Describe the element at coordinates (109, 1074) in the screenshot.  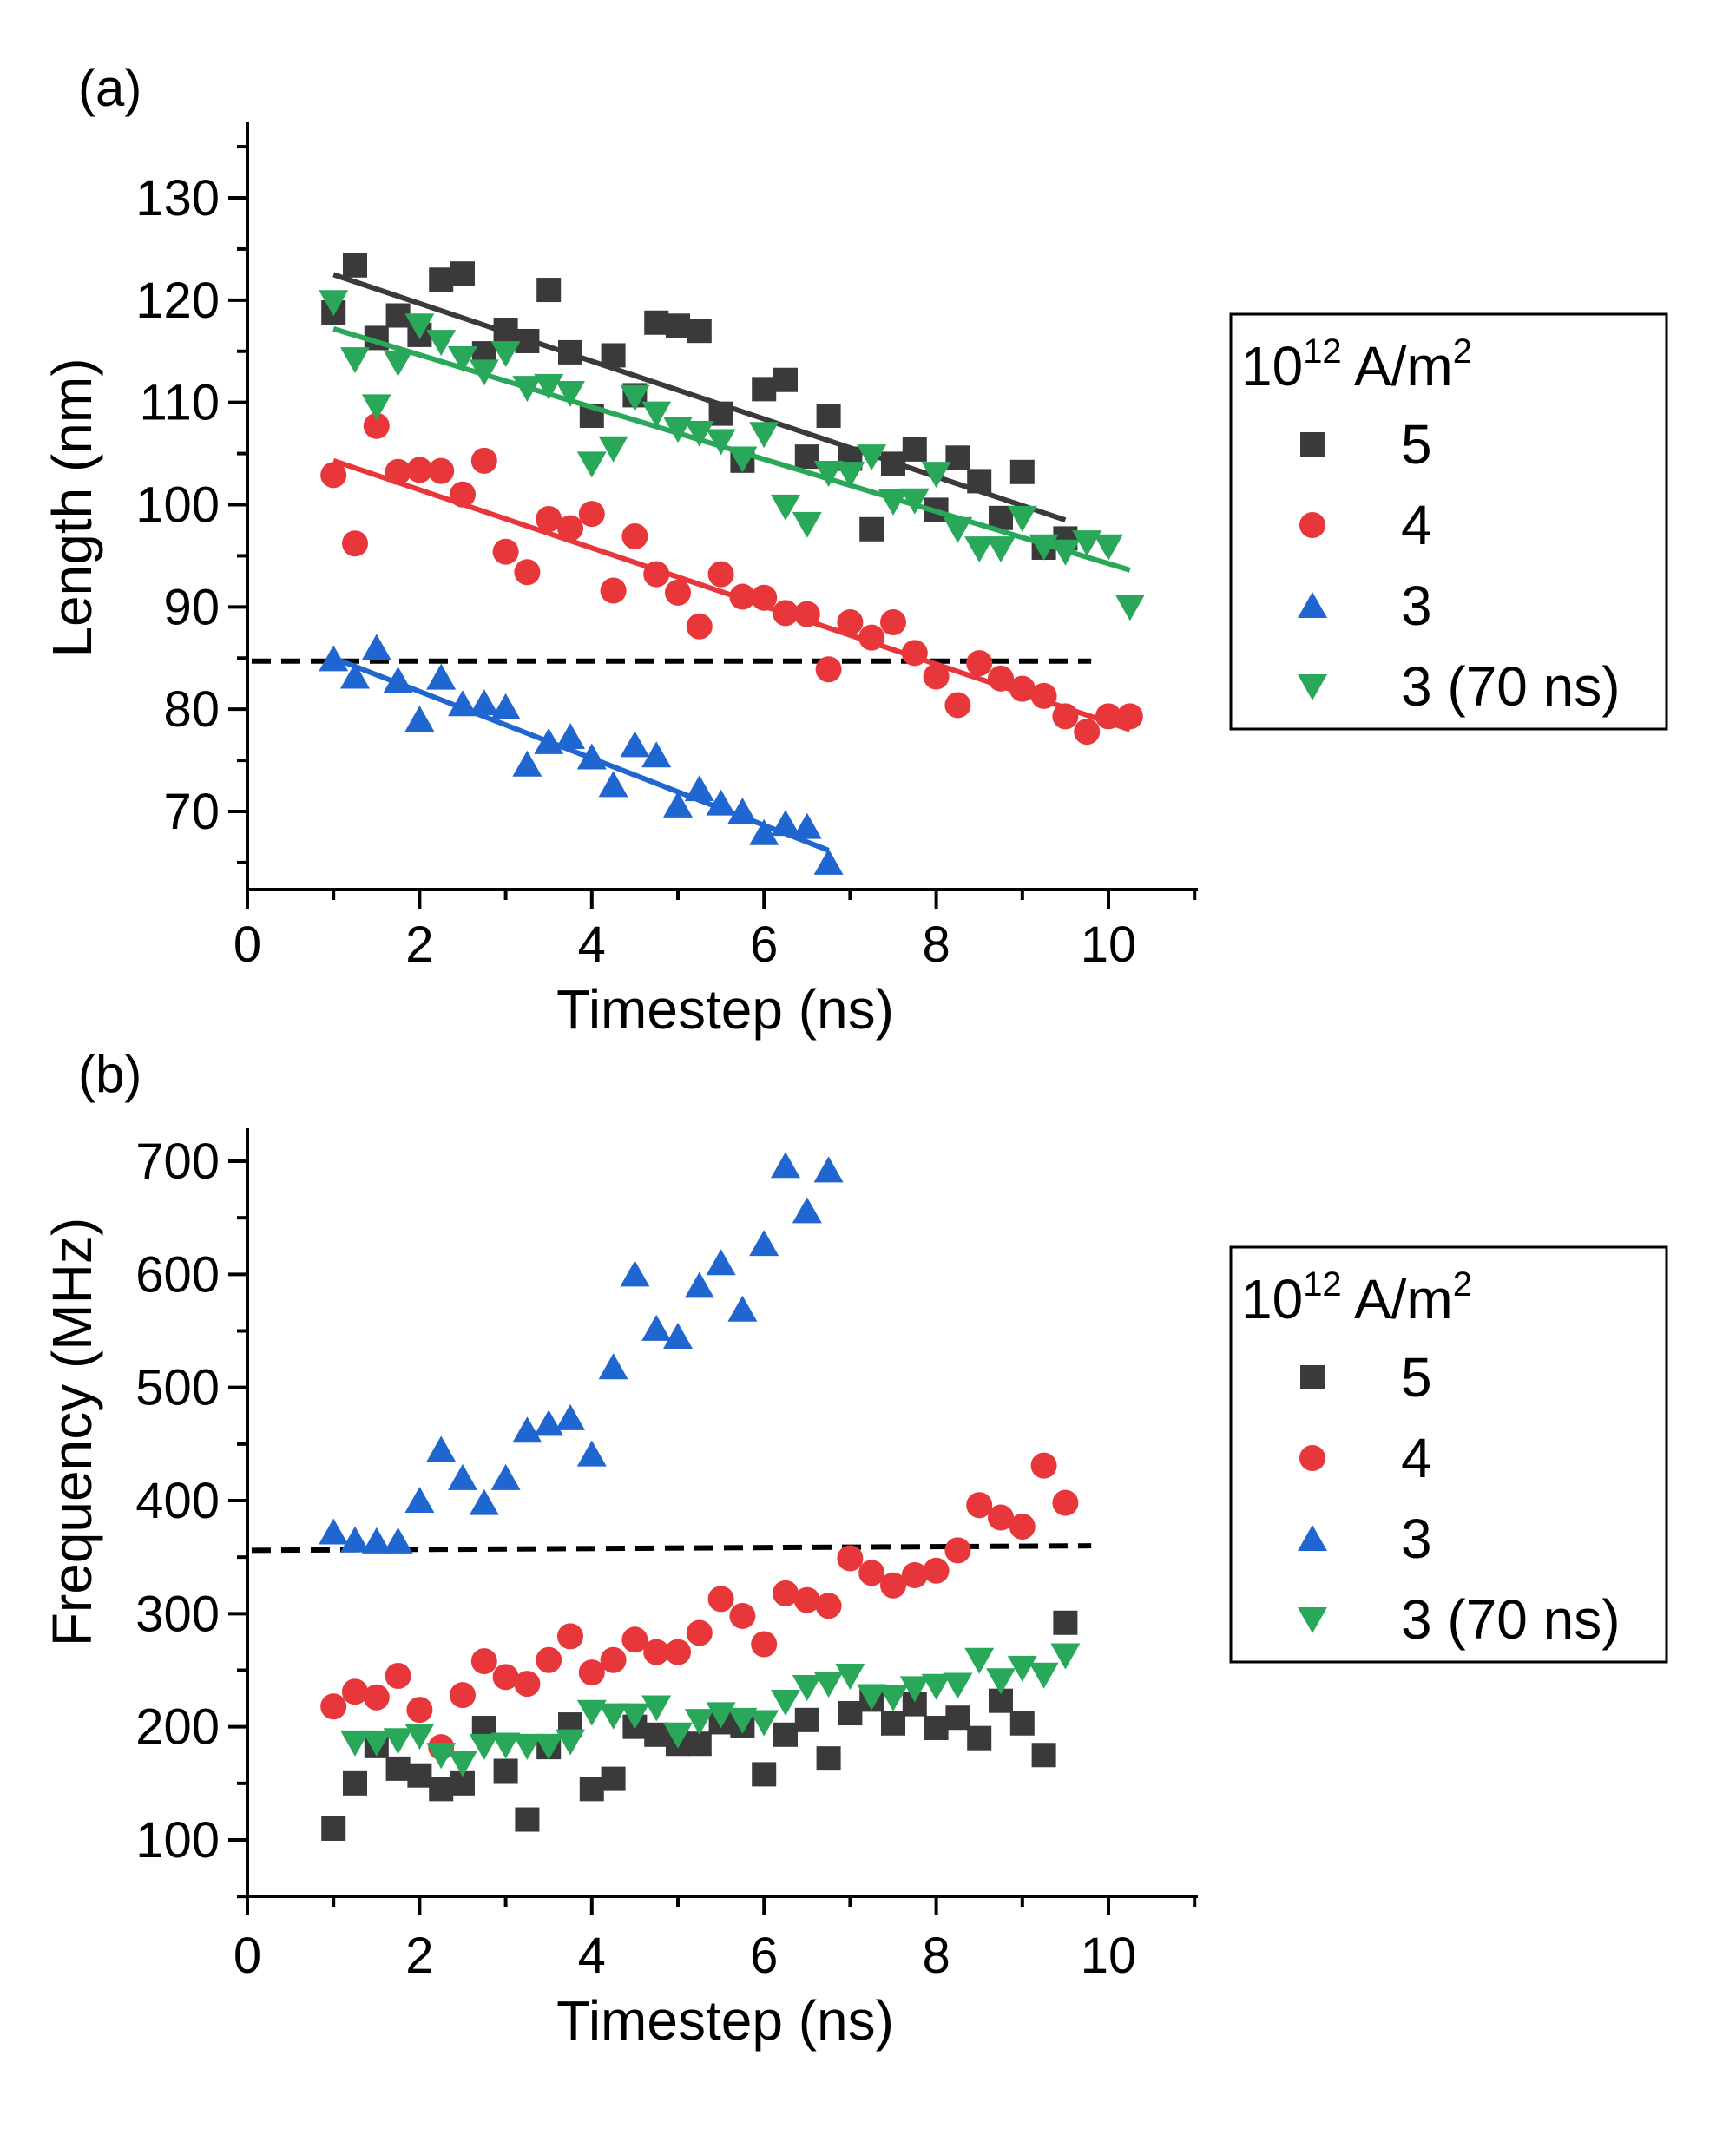
I see `panel-label: (b)` at that location.